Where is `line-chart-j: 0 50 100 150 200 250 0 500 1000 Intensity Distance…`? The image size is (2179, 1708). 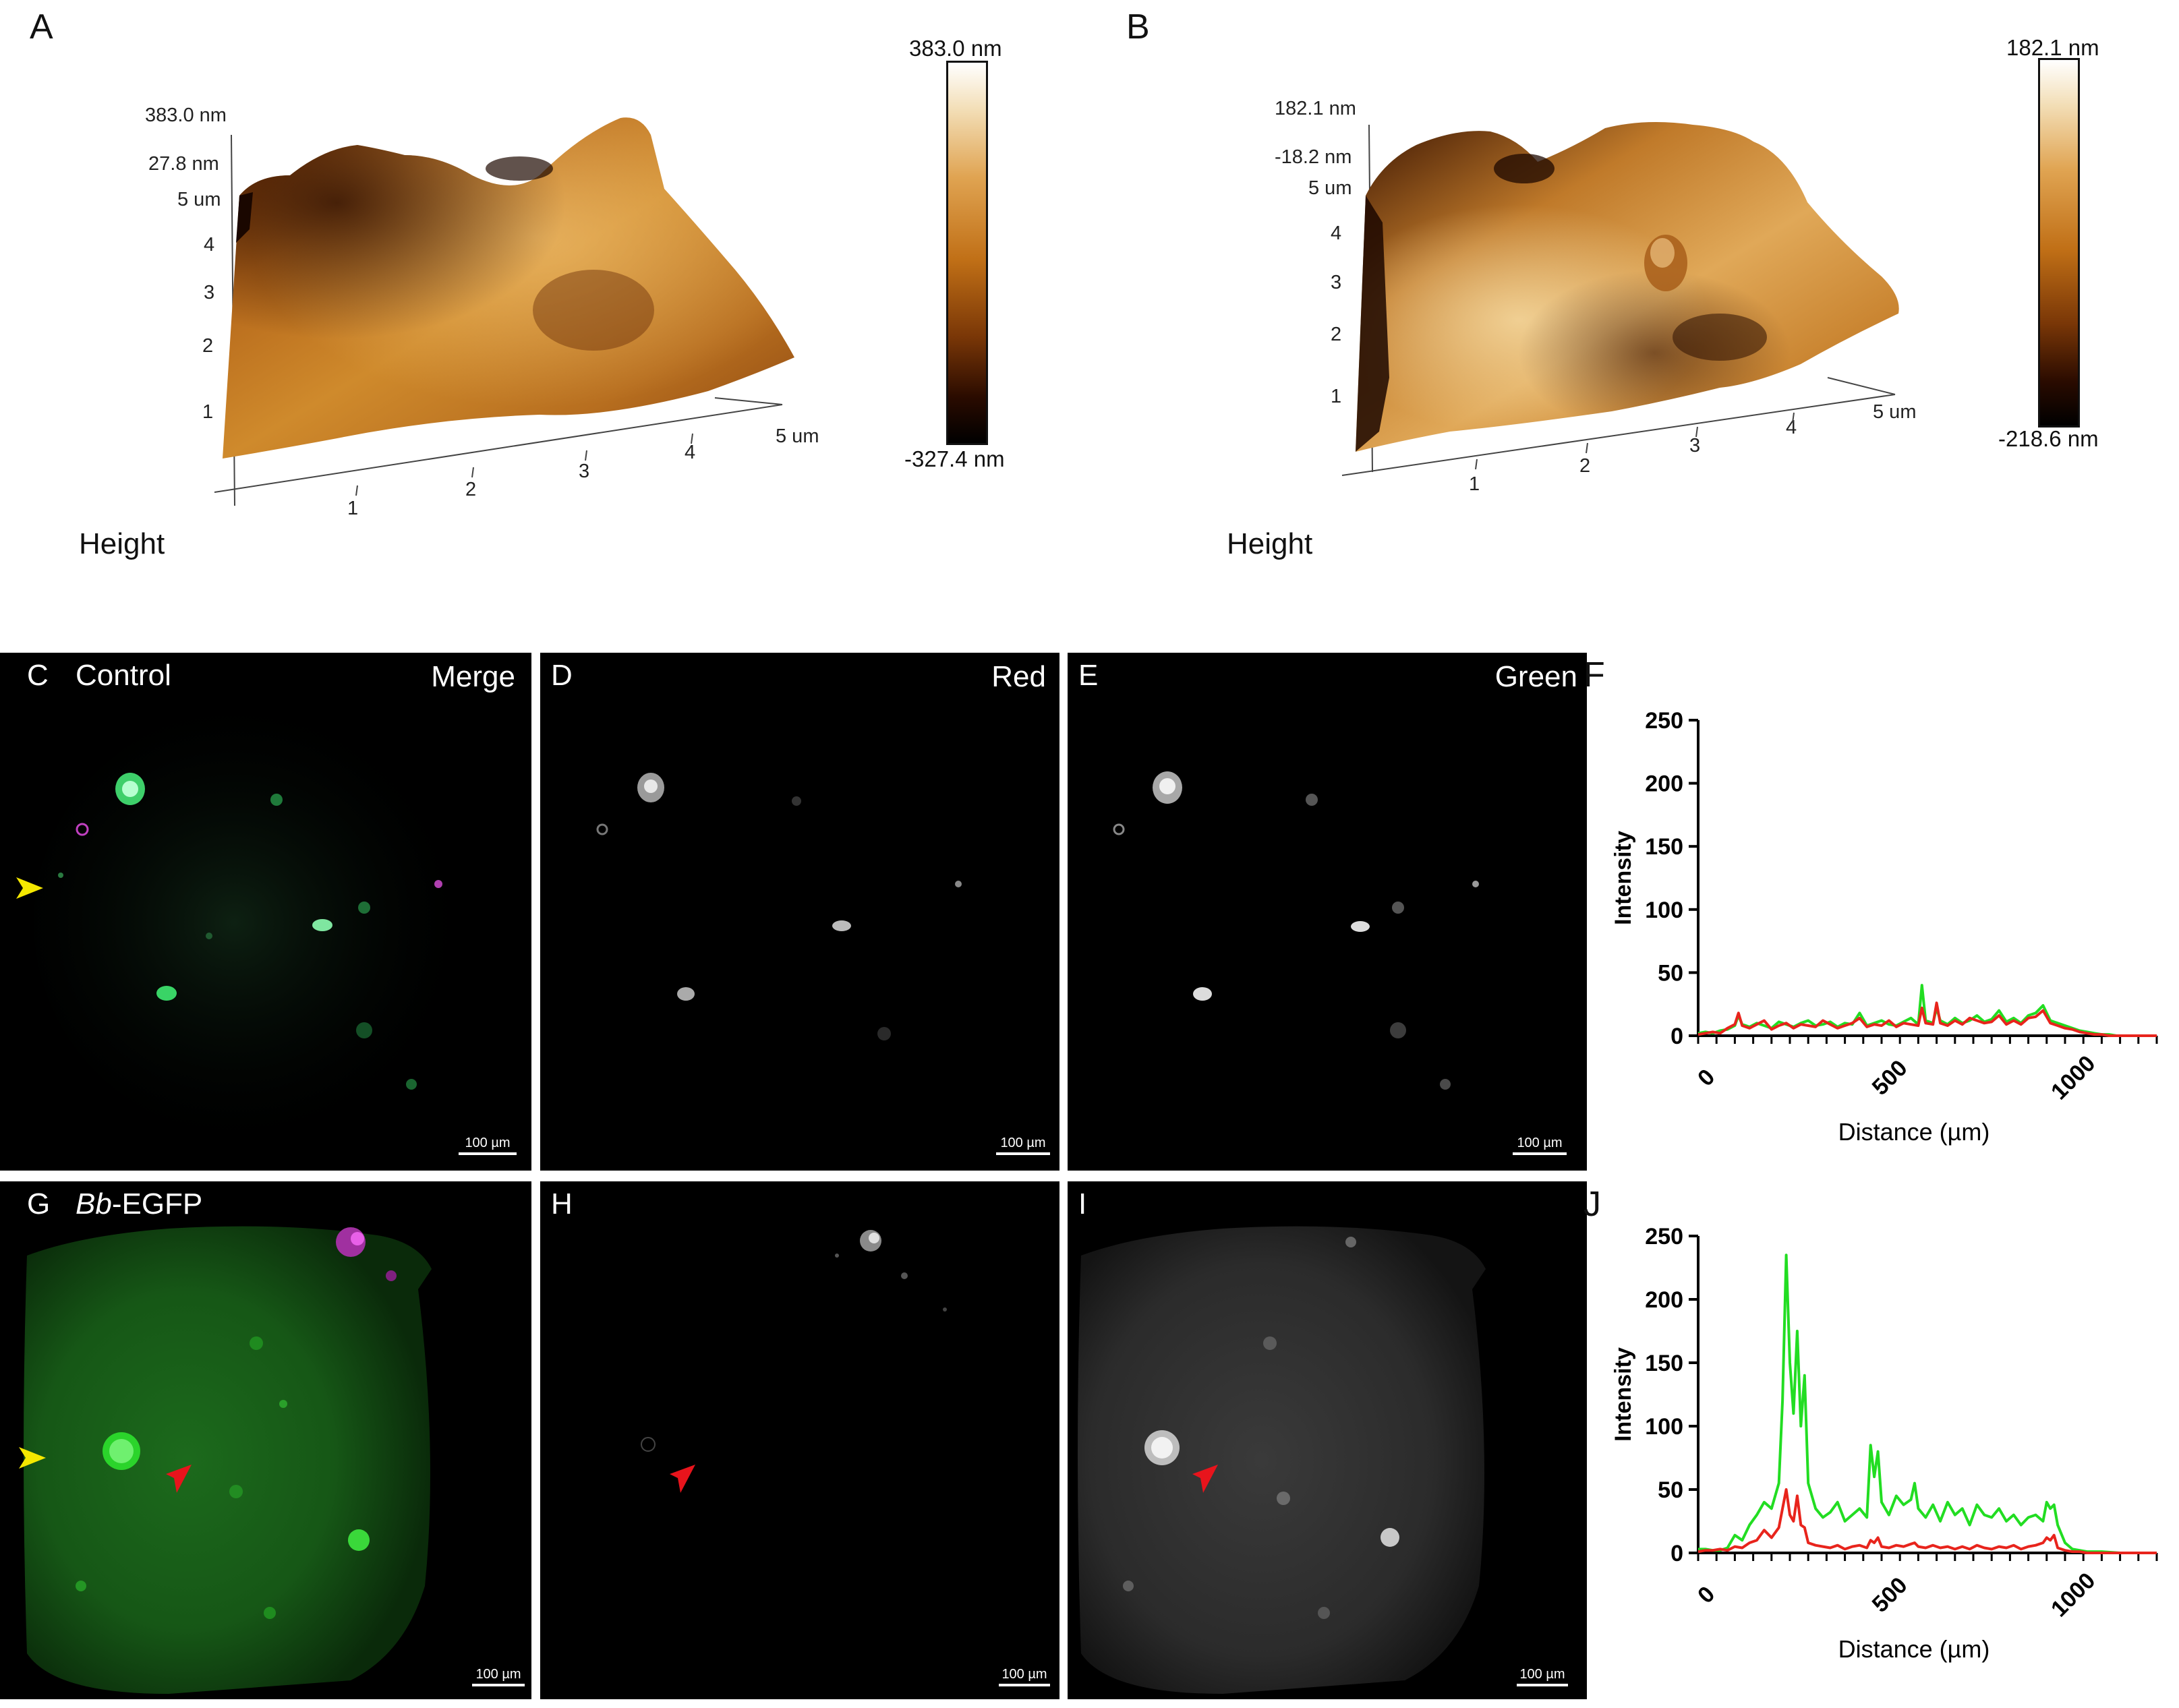
line-chart-j: 0 50 100 150 200 250 0 500 1000 Intensity Distance… is located at coordinates (1885, 1453).